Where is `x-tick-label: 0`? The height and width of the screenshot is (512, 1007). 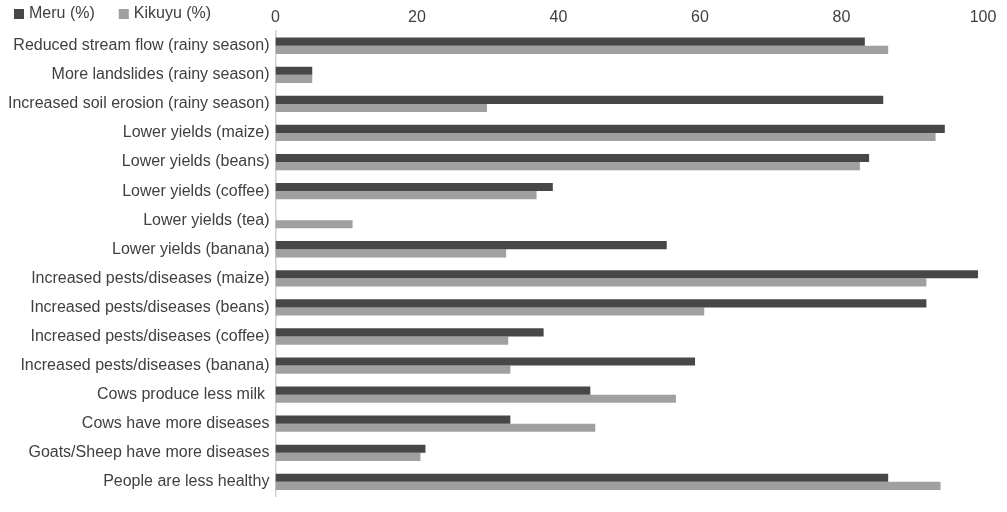
x-tick-label: 0 is located at coordinates (276, 17).